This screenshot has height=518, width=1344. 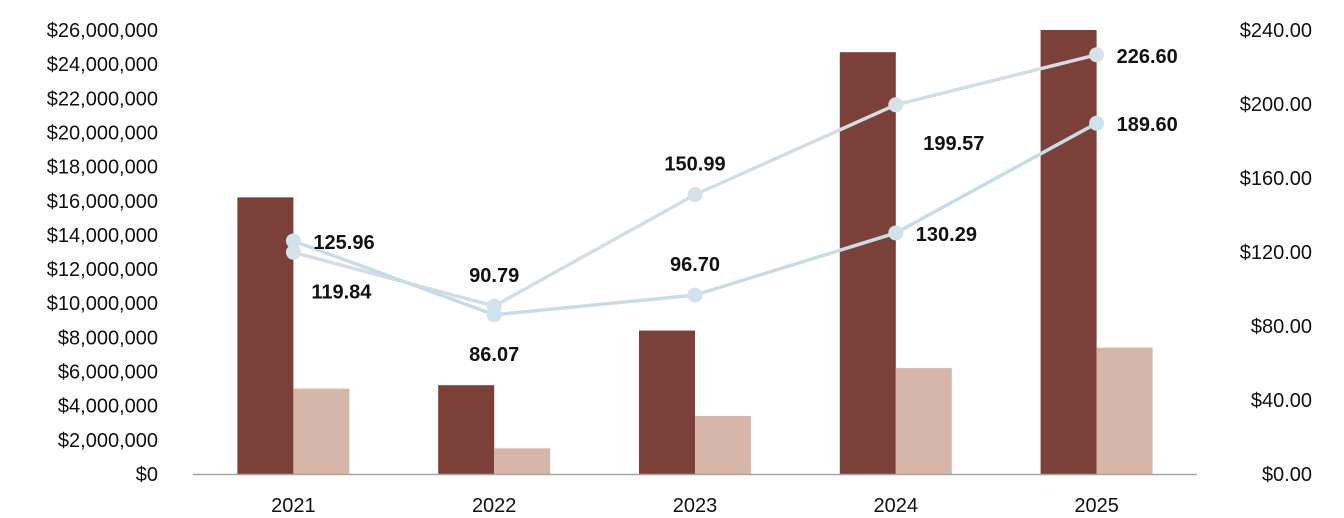 I want to click on x-axis-tick-label: 2022, so click(x=494, y=506).